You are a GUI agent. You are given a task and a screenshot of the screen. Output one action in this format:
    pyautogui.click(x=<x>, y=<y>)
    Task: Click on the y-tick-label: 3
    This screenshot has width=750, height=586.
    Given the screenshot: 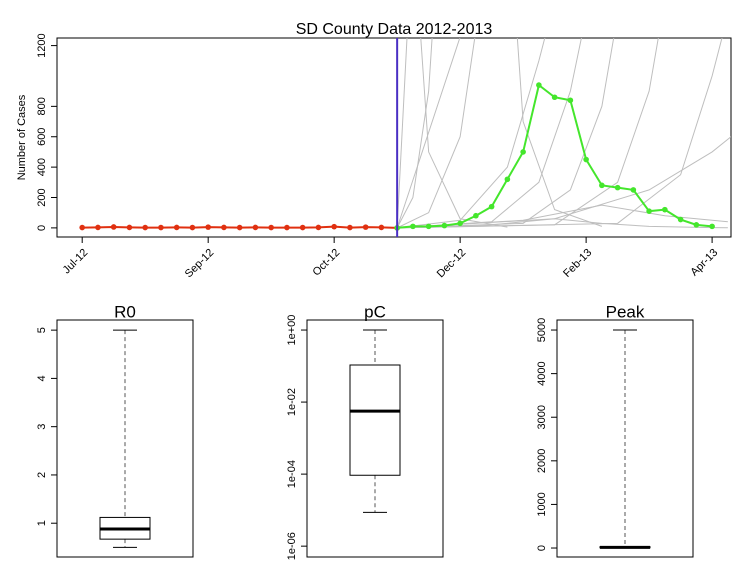 What is the action you would take?
    pyautogui.click(x=42, y=427)
    